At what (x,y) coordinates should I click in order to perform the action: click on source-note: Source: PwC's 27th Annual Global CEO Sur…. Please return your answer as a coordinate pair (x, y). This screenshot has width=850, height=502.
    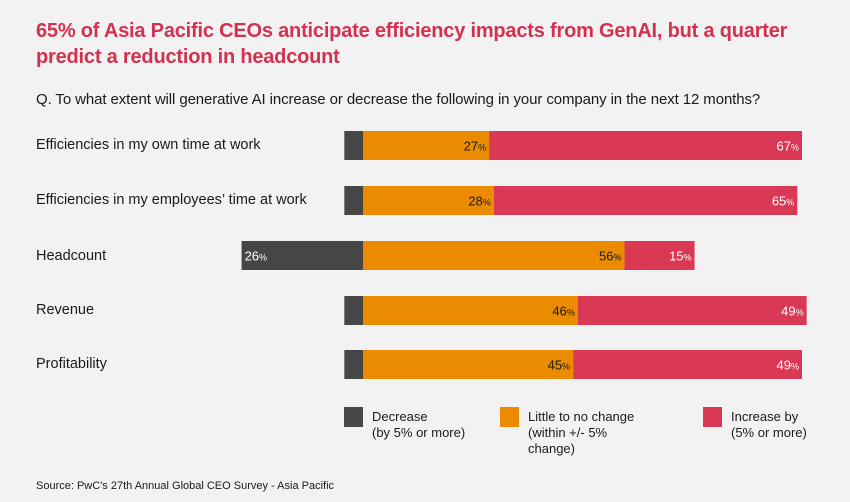
    Looking at the image, I should click on (185, 486).